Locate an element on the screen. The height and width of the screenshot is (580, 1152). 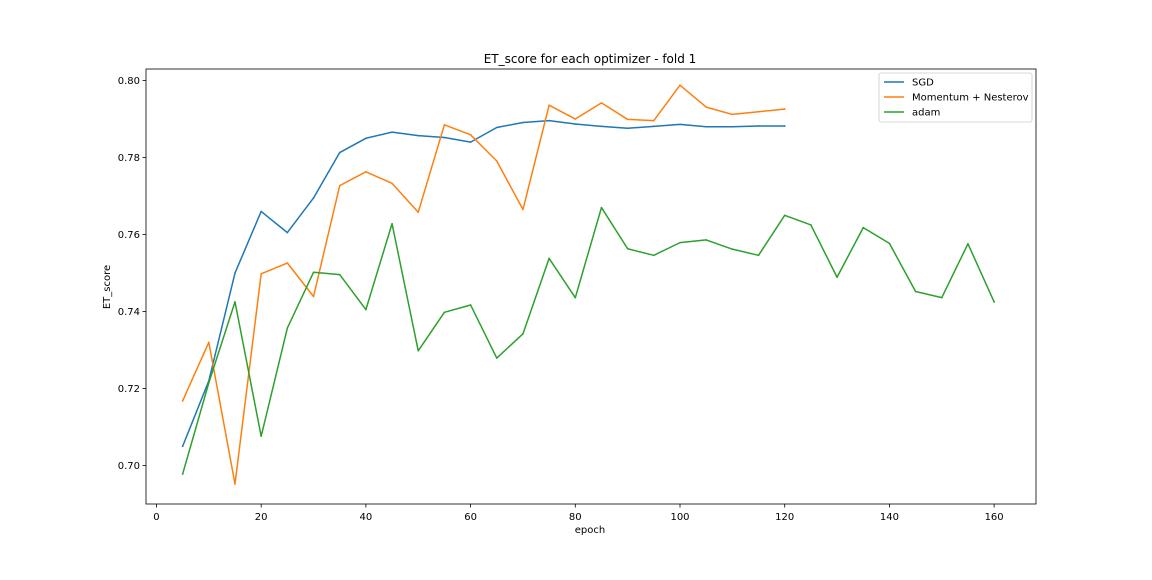
legend-label: adam is located at coordinates (926, 113).